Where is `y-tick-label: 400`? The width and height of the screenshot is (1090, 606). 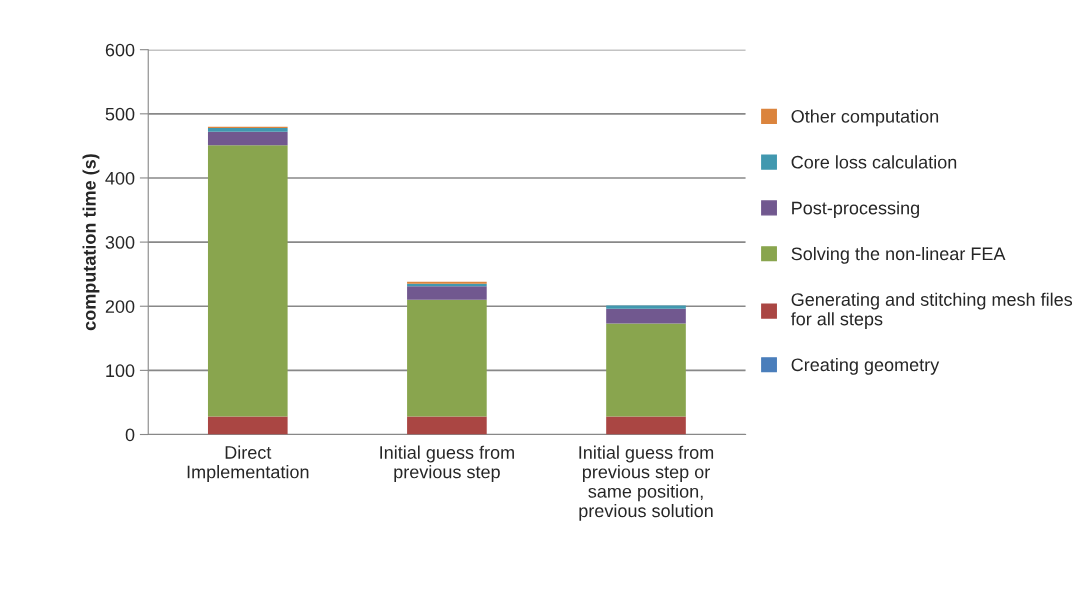
y-tick-label: 400 is located at coordinates (120, 178).